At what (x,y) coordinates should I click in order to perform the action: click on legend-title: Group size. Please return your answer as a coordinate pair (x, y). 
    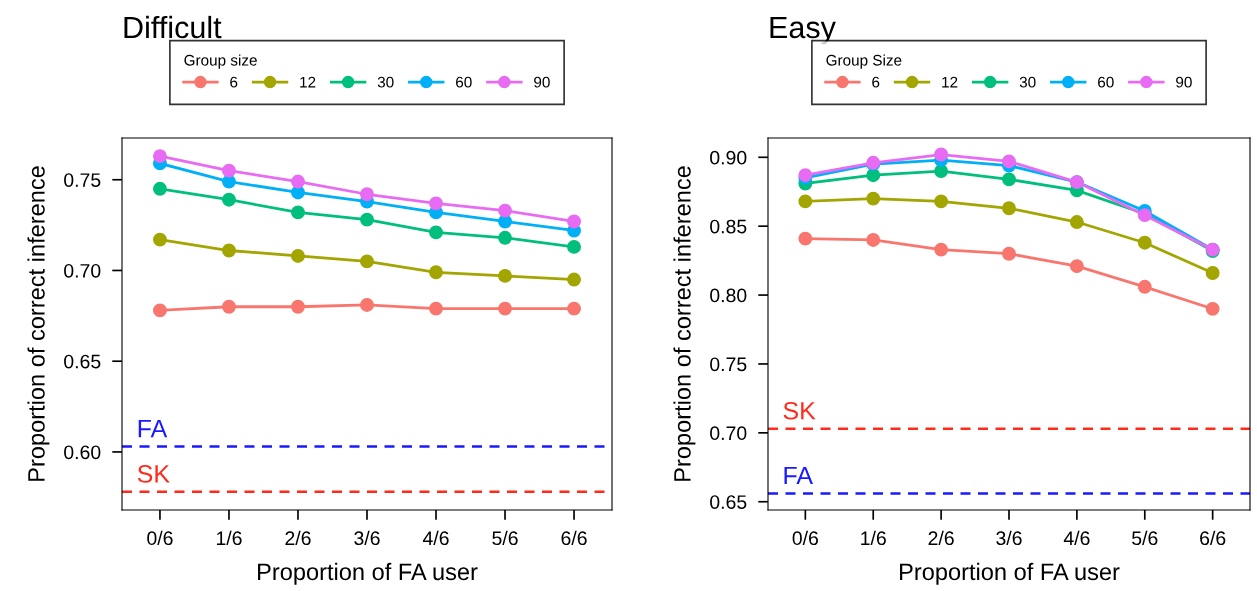
    Looking at the image, I should click on (220, 61).